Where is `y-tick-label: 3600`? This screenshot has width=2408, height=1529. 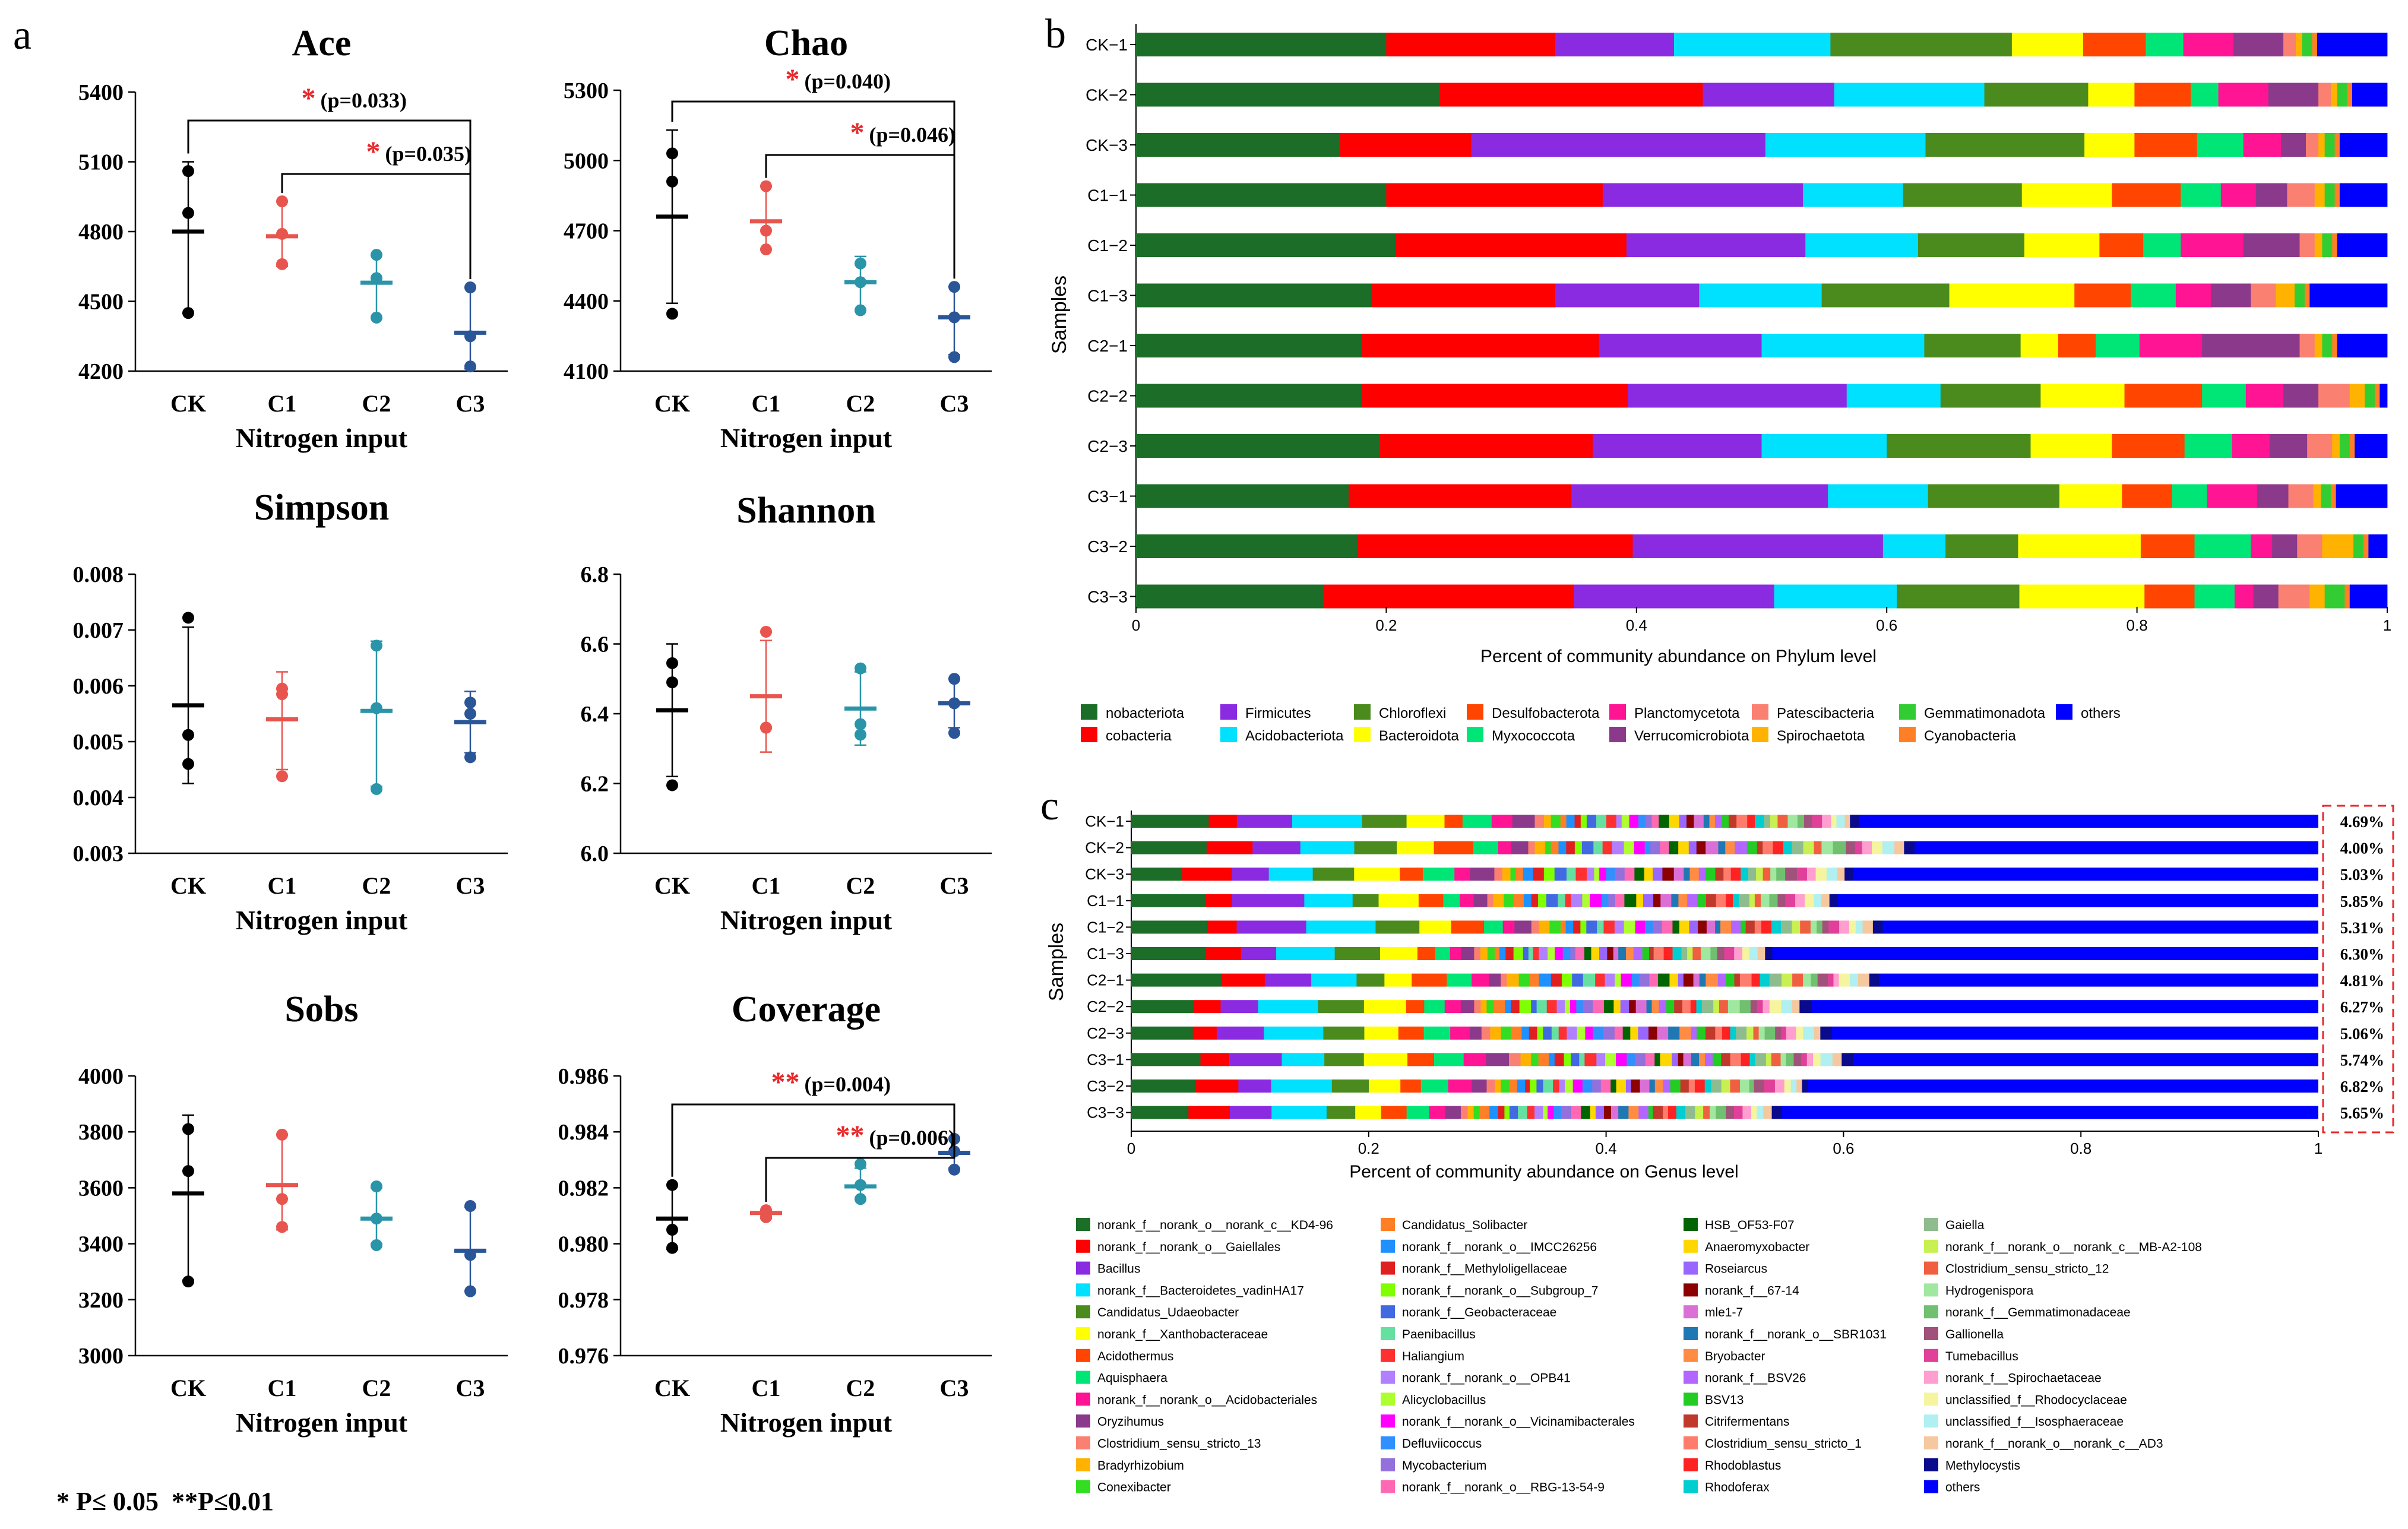 y-tick-label: 3600 is located at coordinates (101, 1188).